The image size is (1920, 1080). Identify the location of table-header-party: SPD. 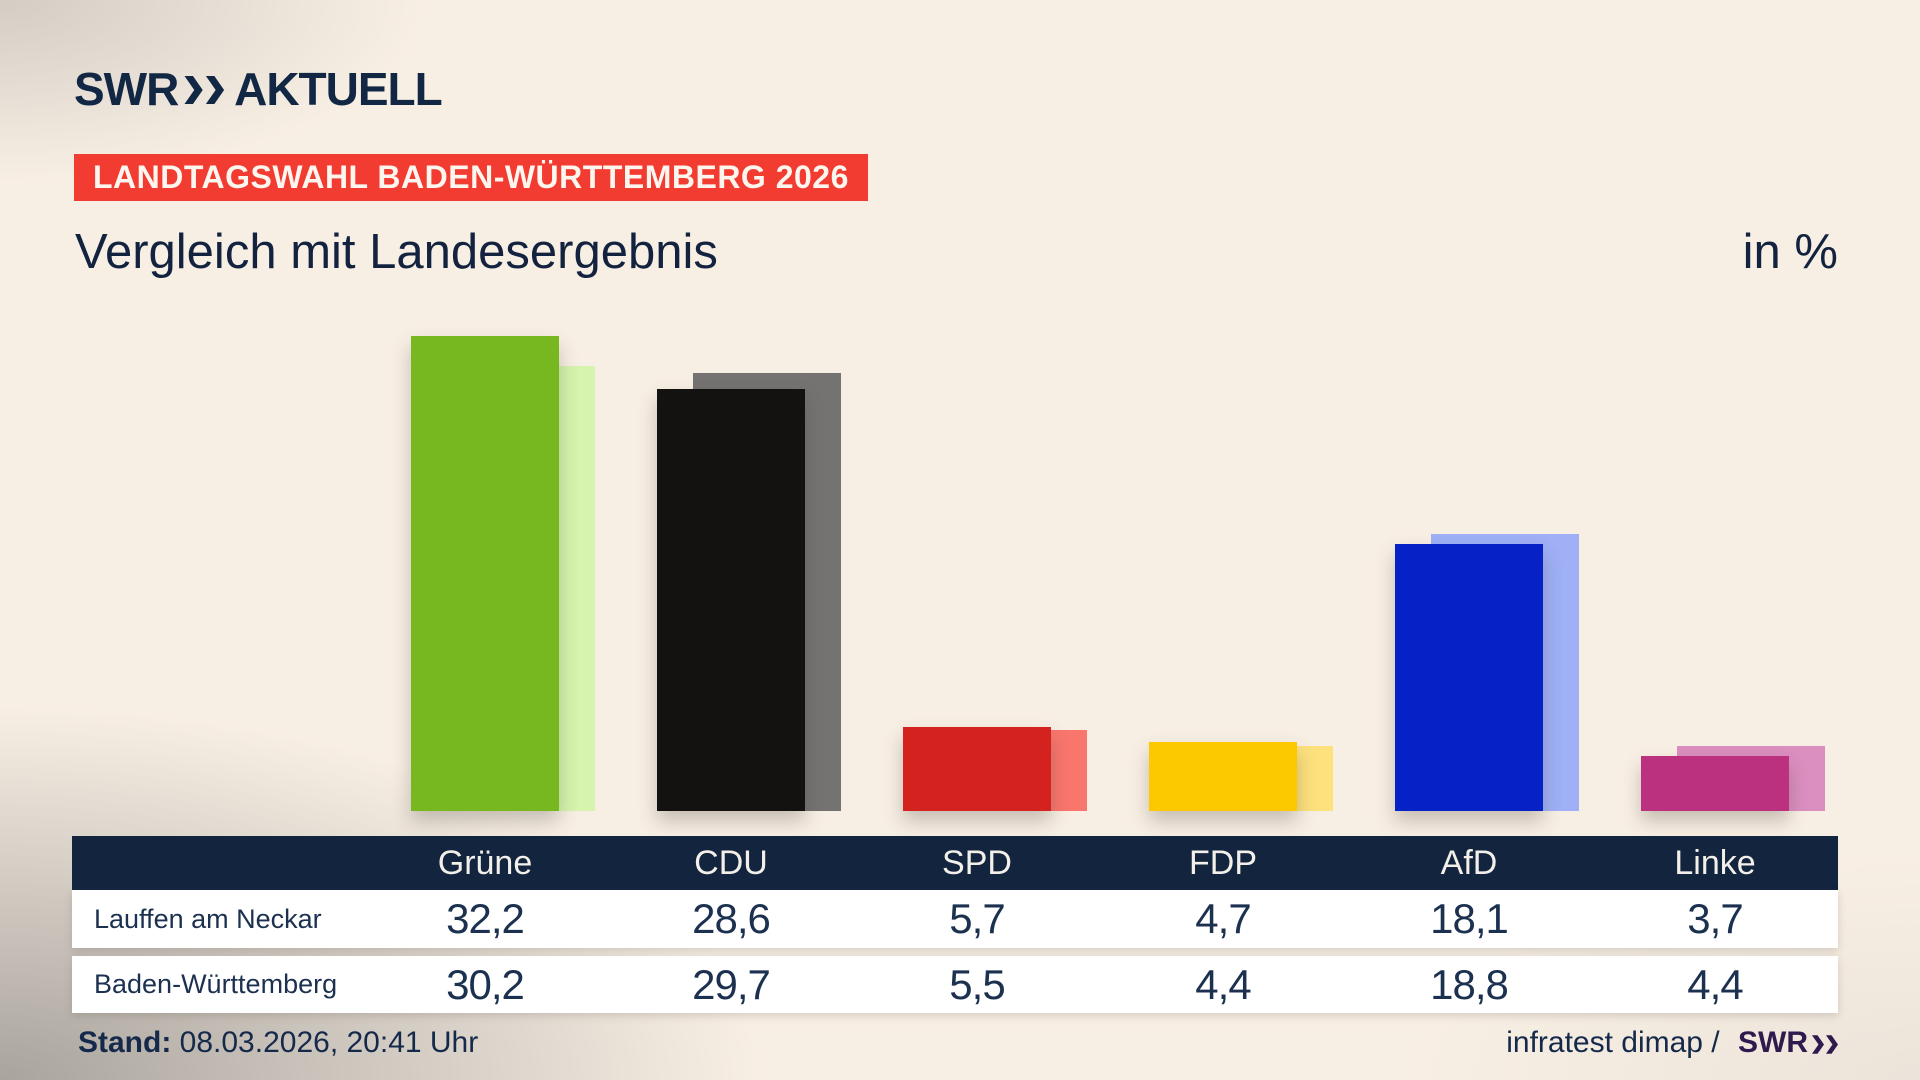
(977, 862).